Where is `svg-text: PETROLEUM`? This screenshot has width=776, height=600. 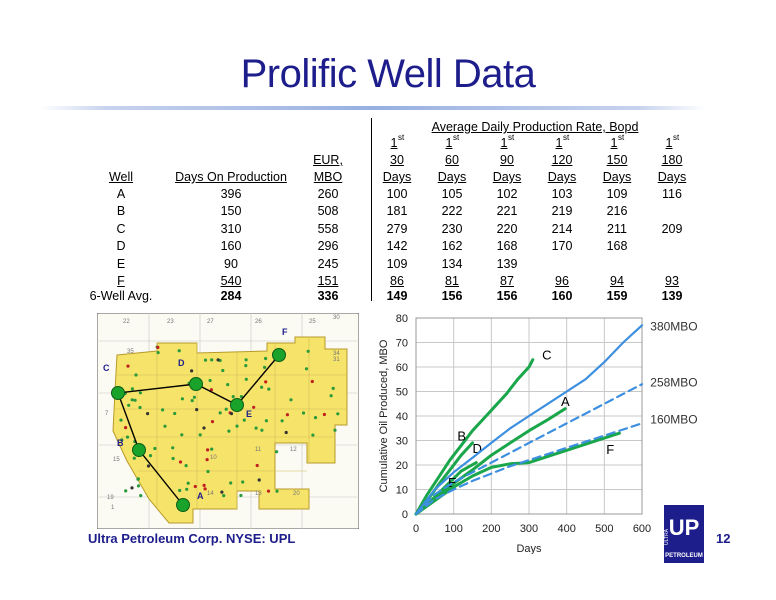 svg-text: PETROLEUM is located at coordinates (684, 556).